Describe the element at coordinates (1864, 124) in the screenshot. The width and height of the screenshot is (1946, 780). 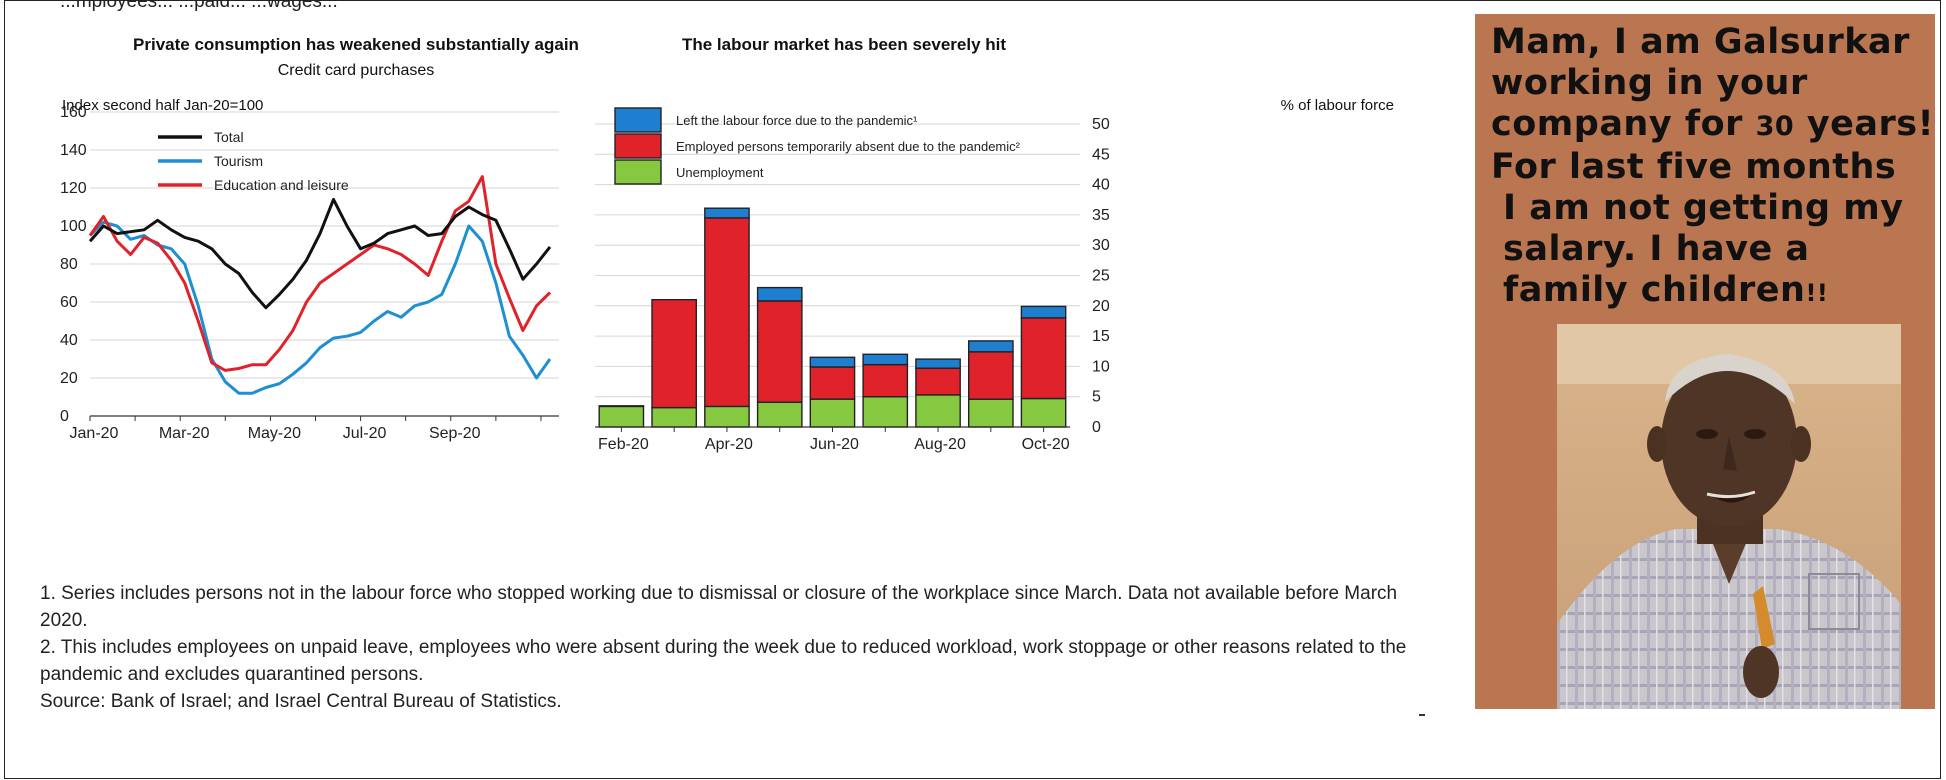
I see `meme-line-3c: years!` at that location.